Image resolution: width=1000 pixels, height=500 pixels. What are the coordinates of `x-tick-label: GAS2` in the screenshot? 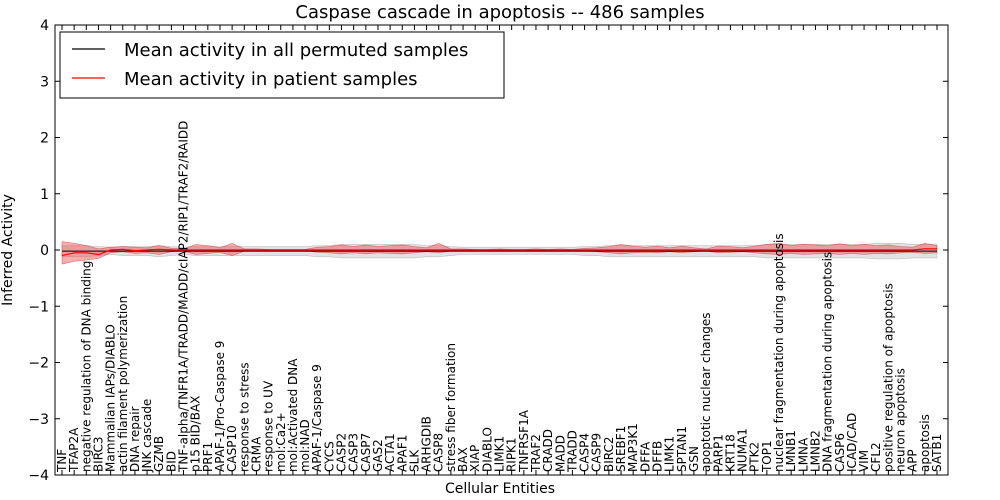 It's located at (378, 455).